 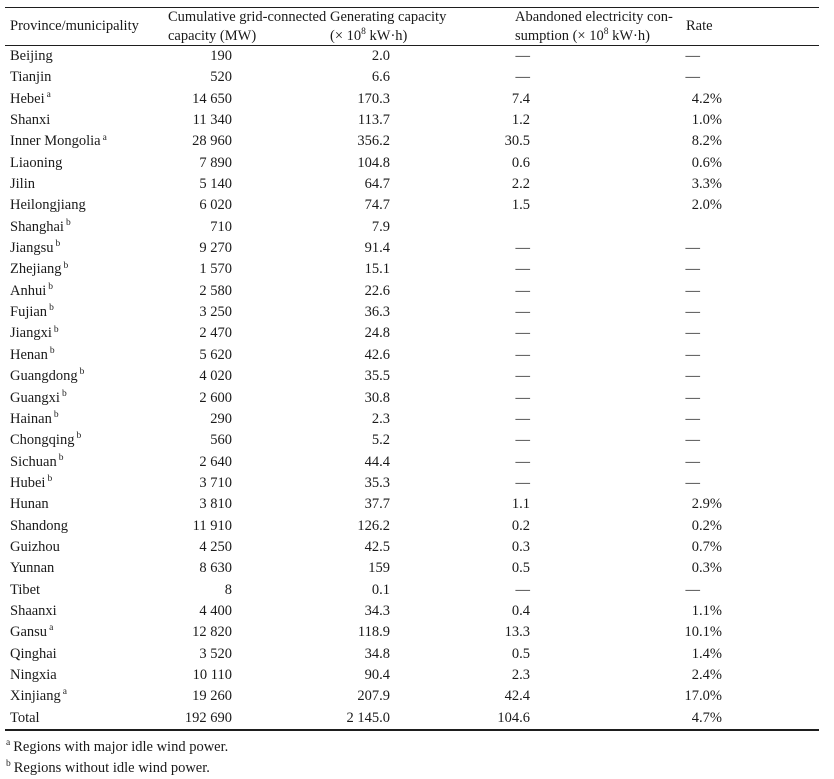 What do you see at coordinates (249, 77) in the screenshot?
I see `cumulative-cell: 520` at bounding box center [249, 77].